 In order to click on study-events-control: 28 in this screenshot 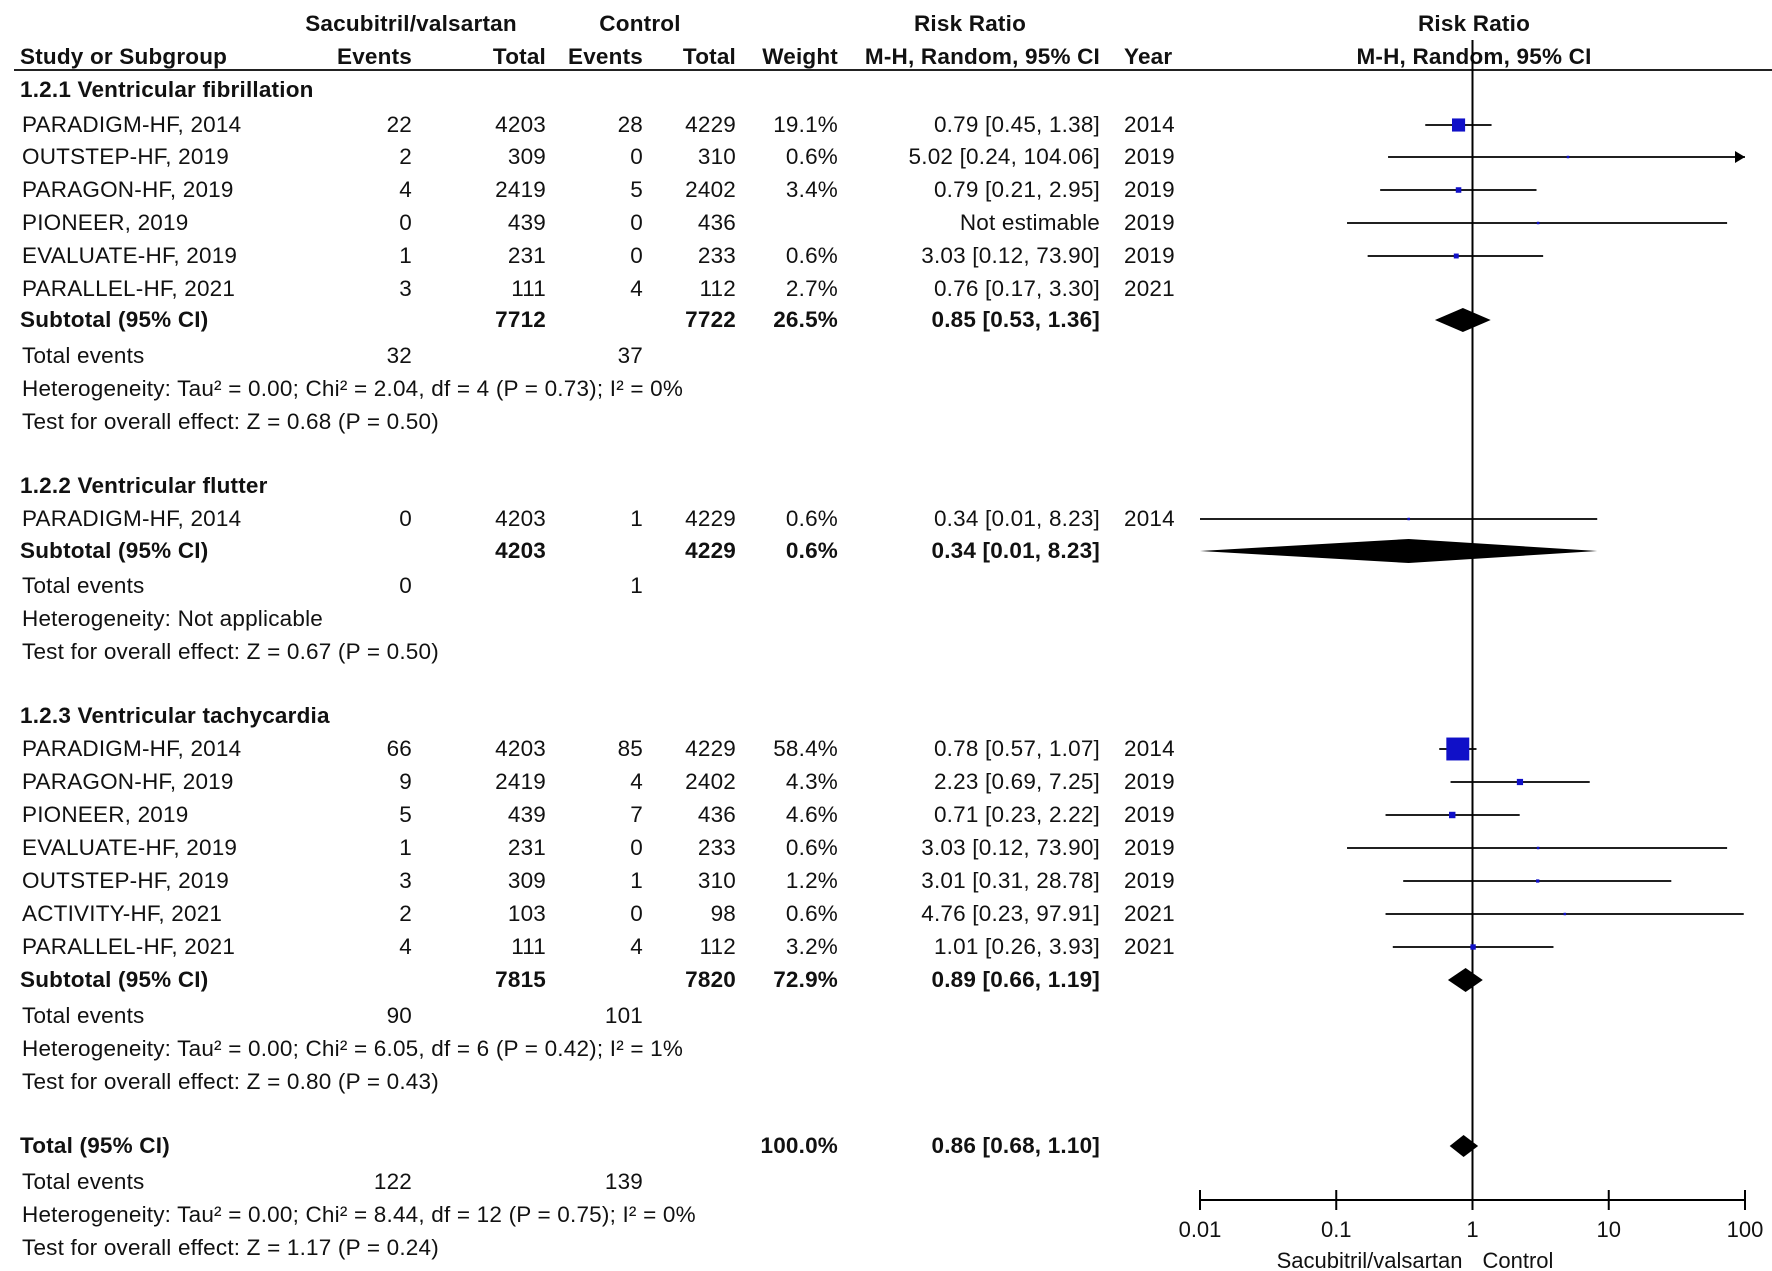, I will do `click(630, 124)`.